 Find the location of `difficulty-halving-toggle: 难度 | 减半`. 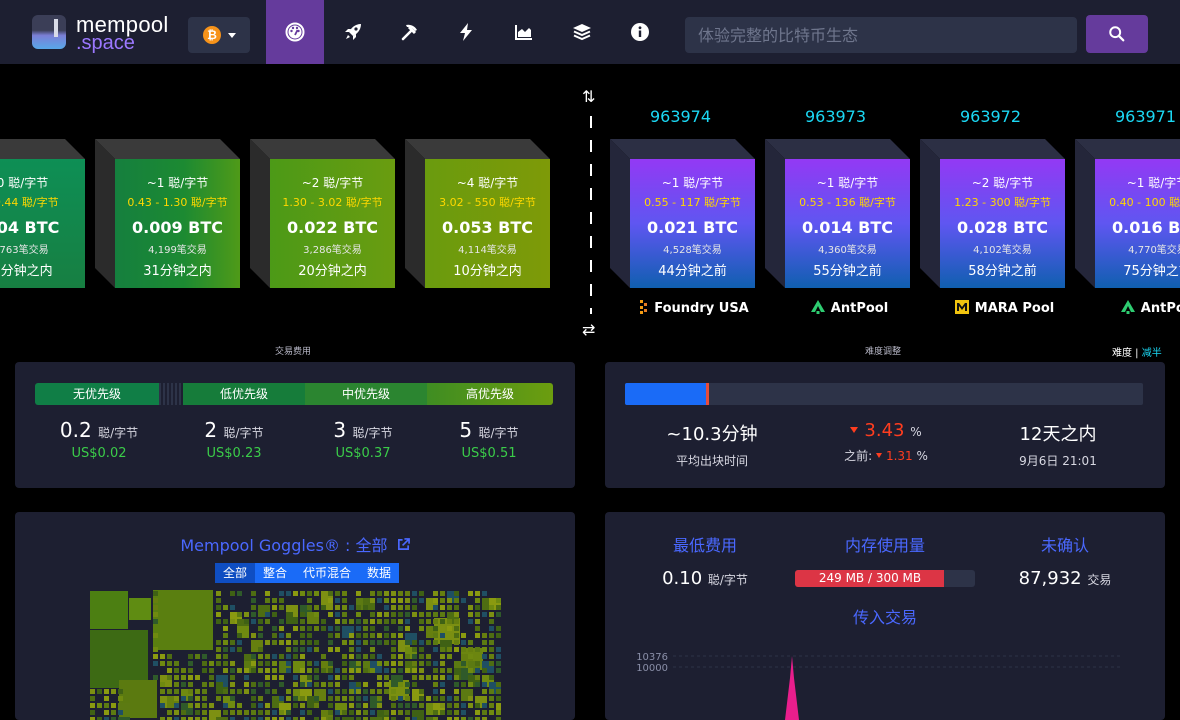

difficulty-halving-toggle: 难度 | 减半 is located at coordinates (1137, 353).